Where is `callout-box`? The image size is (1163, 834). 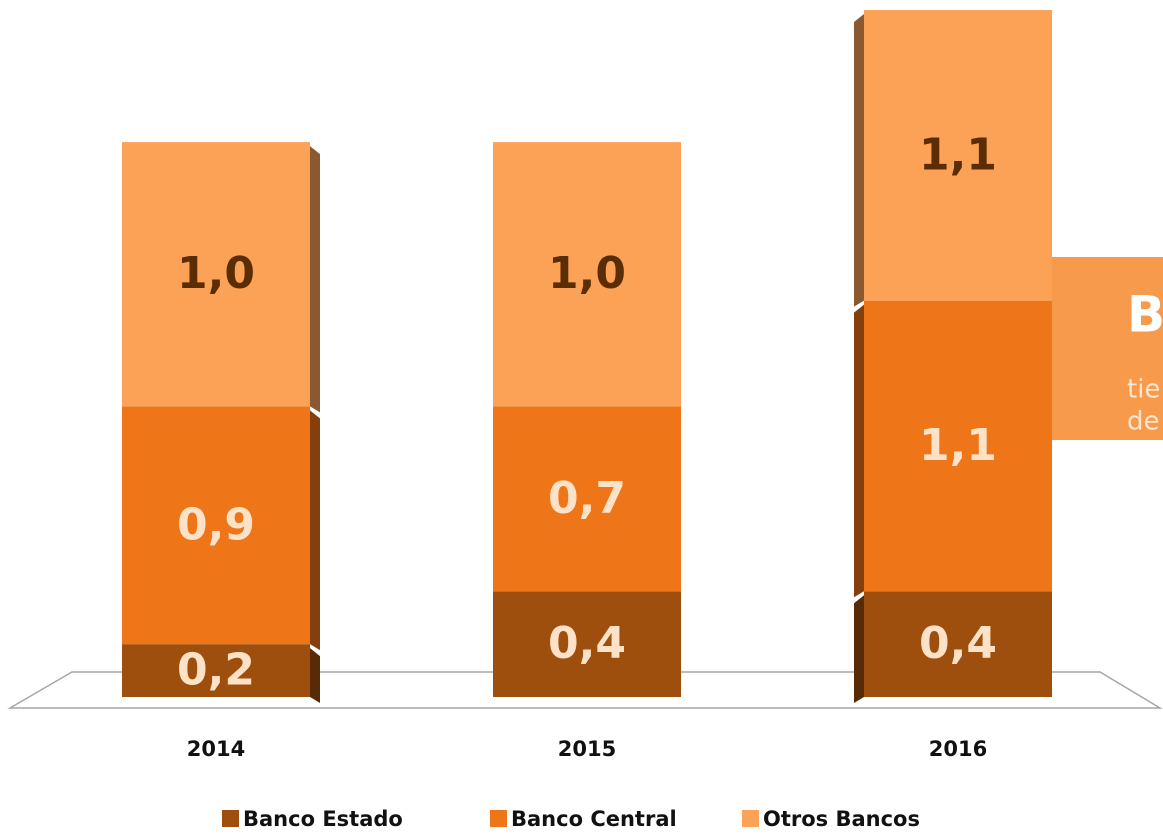
callout-box is located at coordinates (1107, 348).